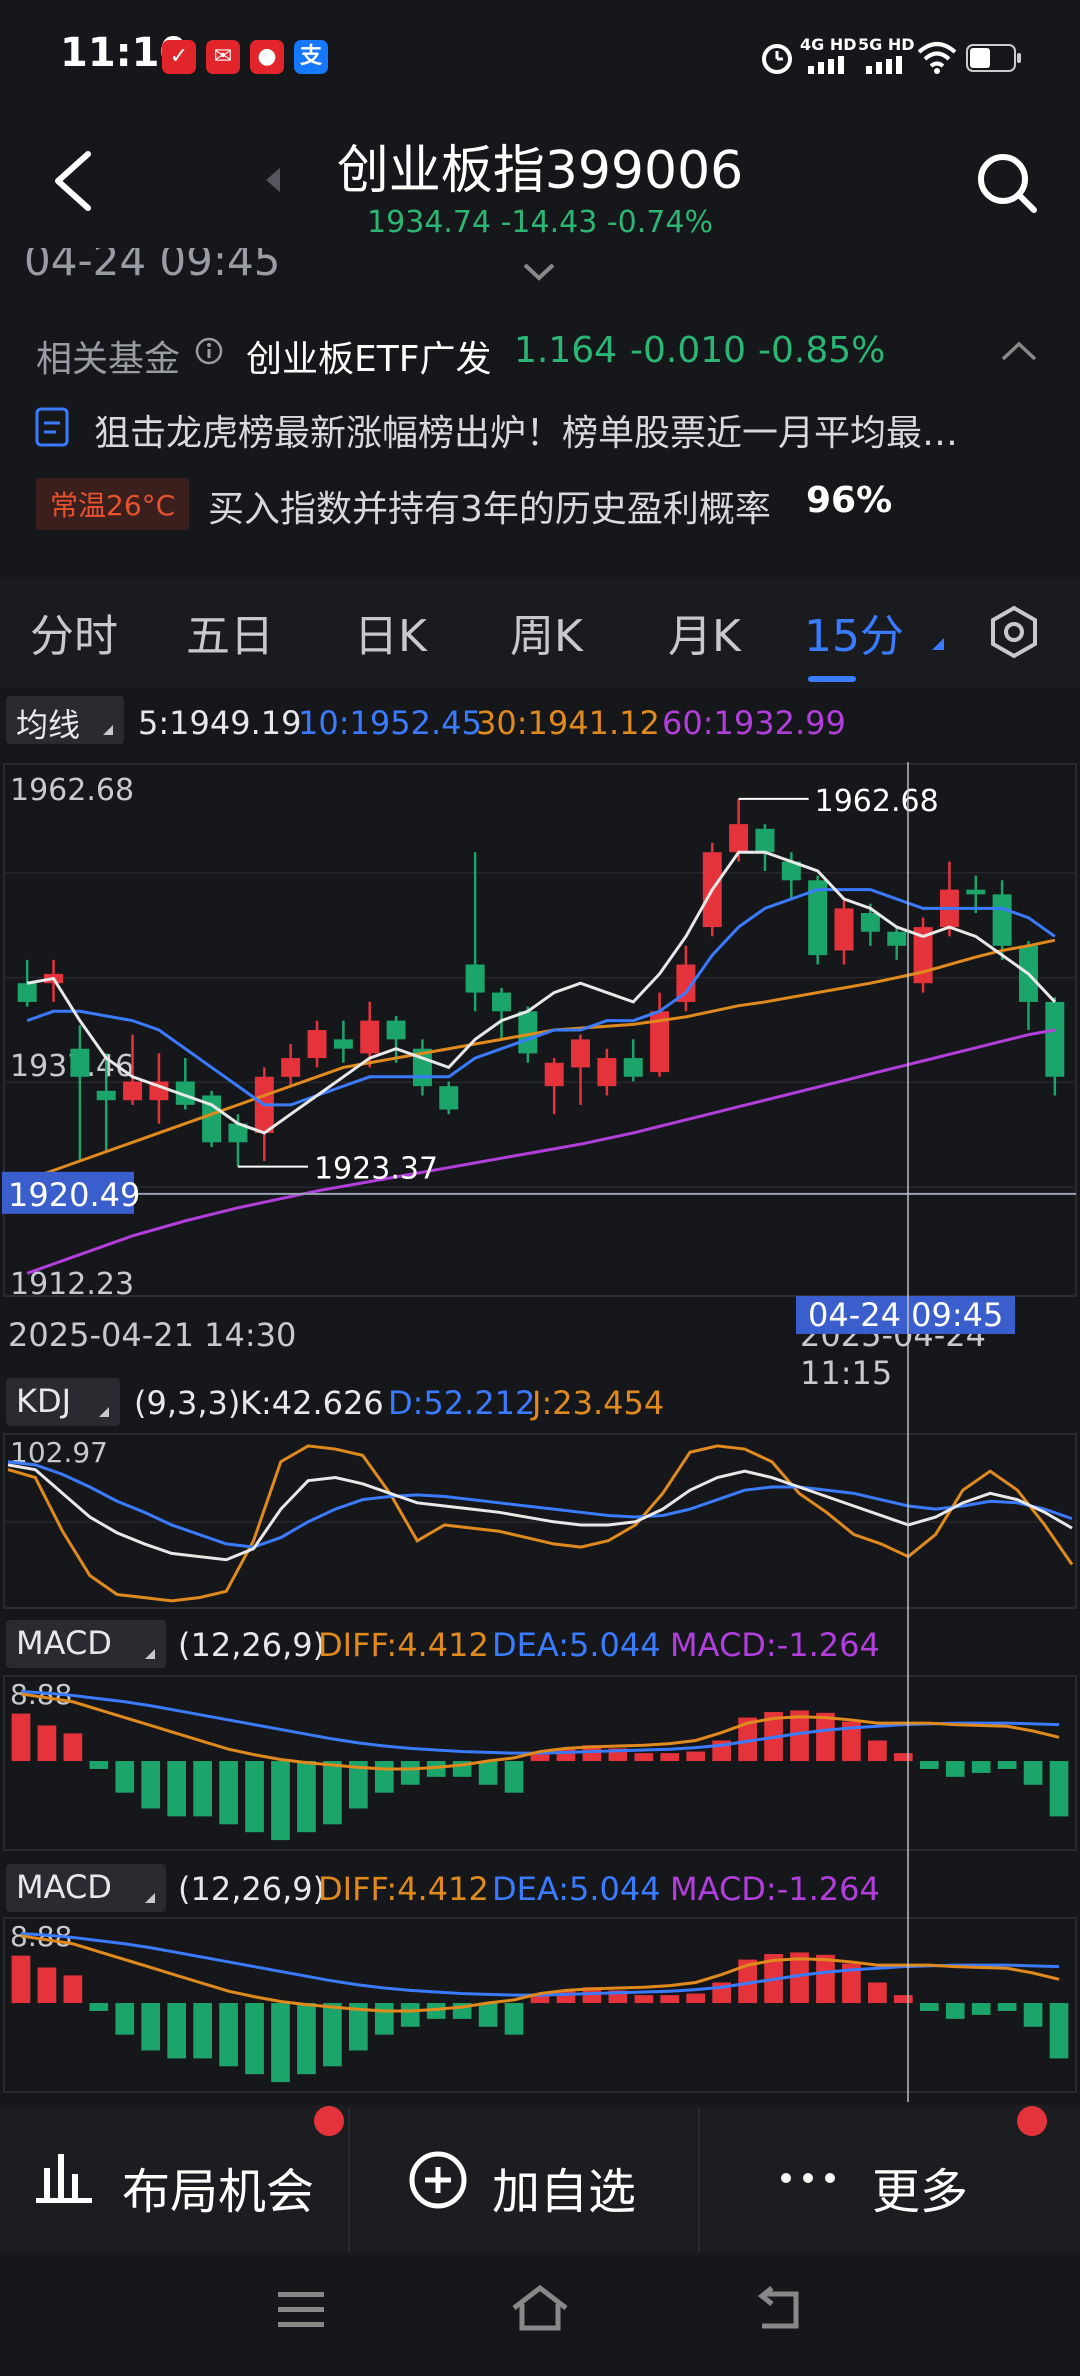  What do you see at coordinates (546, 636) in the screenshot?
I see `tab-weekly-k: 周K` at bounding box center [546, 636].